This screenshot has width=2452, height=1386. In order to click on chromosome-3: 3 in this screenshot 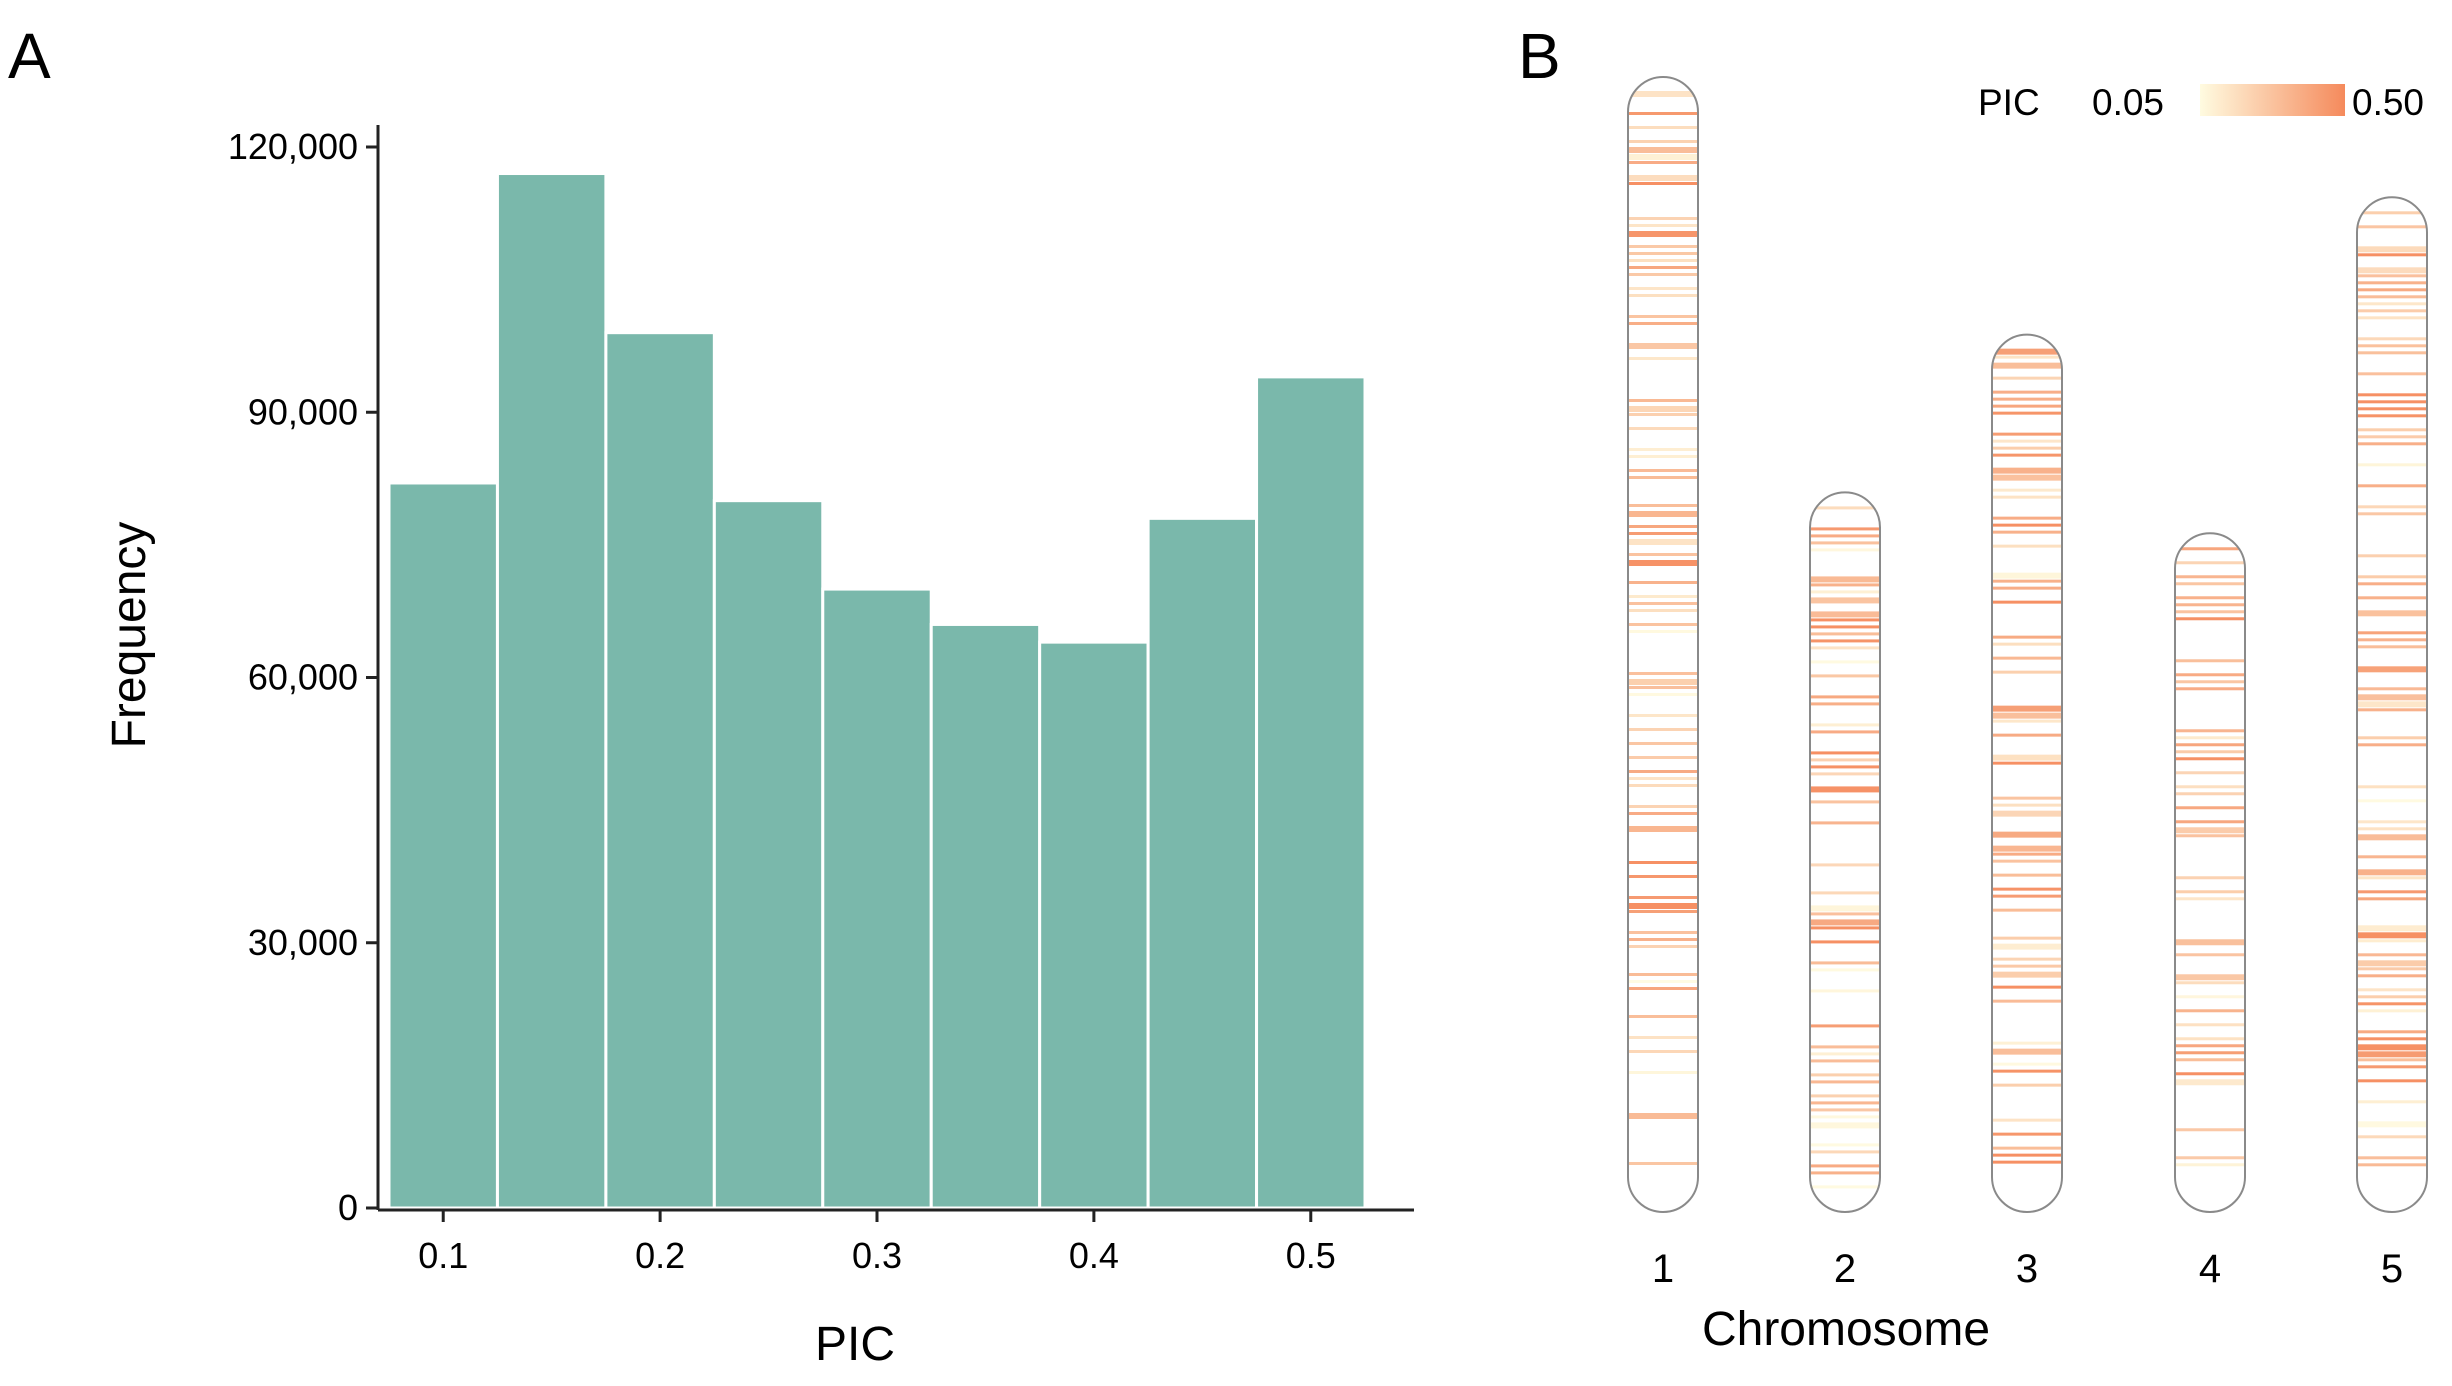, I will do `click(2027, 812)`.